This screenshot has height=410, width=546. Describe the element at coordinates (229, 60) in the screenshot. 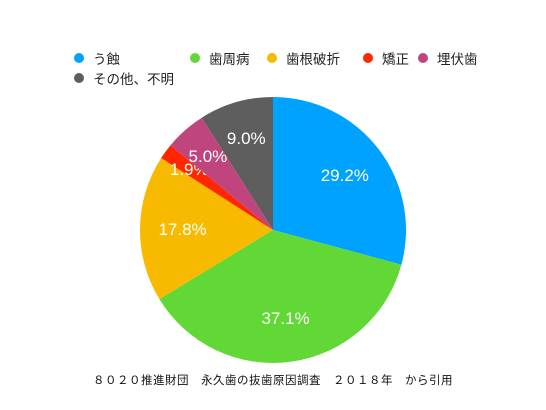

I see `legend-label: 歯周病` at that location.